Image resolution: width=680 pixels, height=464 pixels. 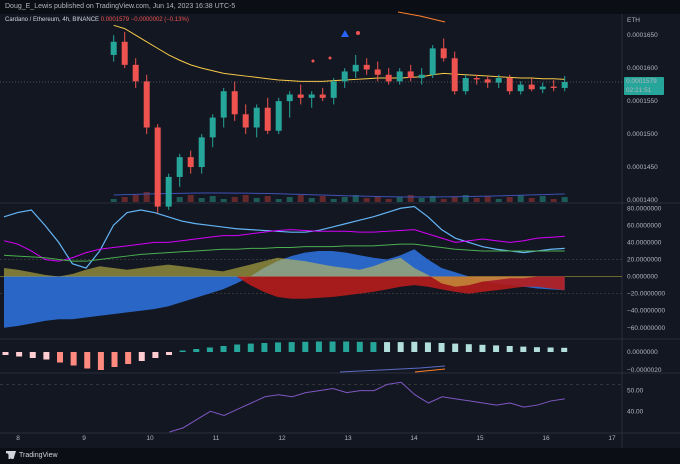 What do you see at coordinates (642, 200) in the screenshot?
I see `price-tick-label: 0.0001400` at bounding box center [642, 200].